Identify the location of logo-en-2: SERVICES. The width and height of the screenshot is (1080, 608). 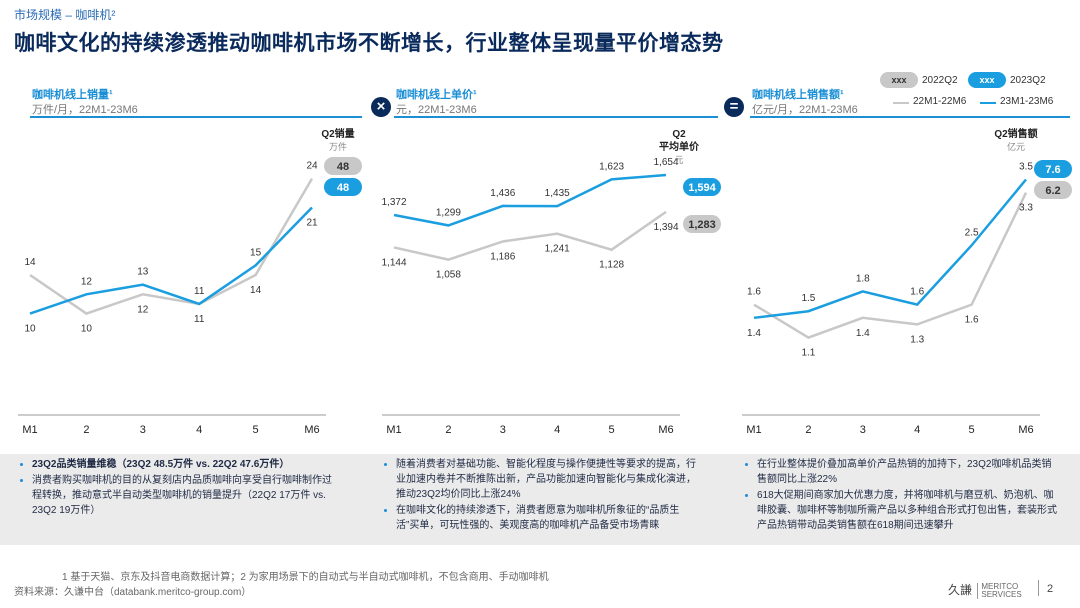
(1001, 594).